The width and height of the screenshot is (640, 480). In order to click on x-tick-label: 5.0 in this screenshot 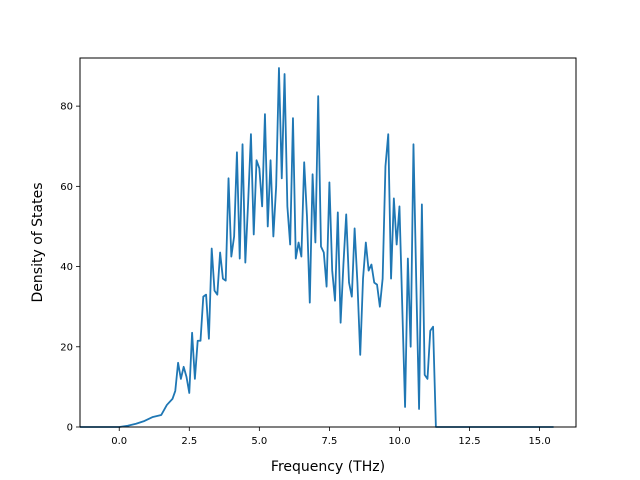, I will do `click(259, 441)`.